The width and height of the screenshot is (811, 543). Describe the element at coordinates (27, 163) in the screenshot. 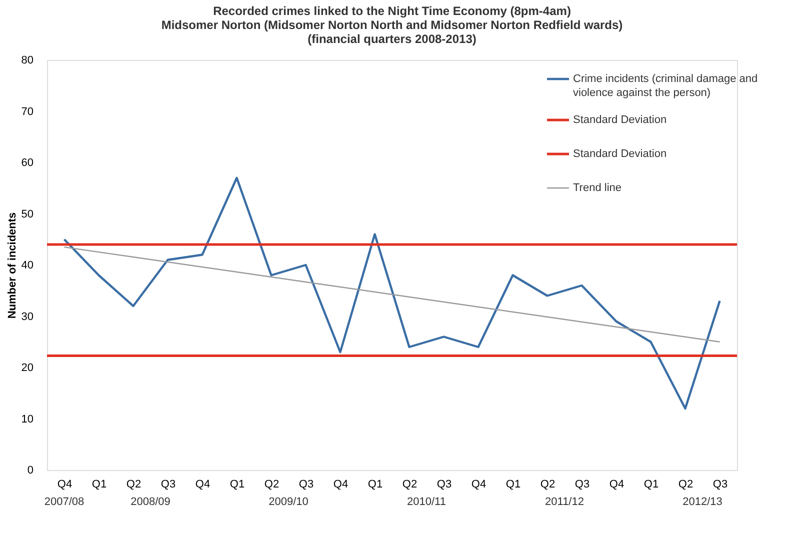

I see `y-tick-label: 60` at that location.